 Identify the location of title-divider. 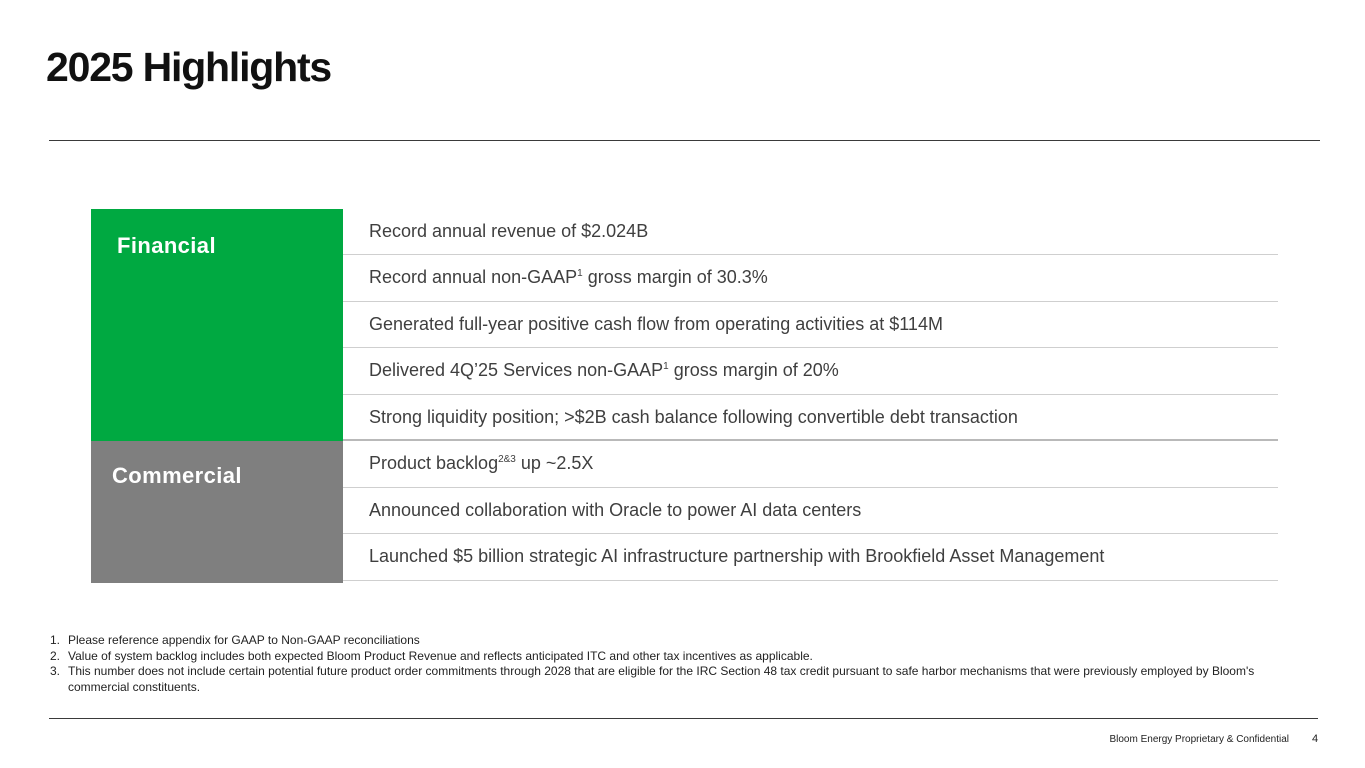
(684, 140).